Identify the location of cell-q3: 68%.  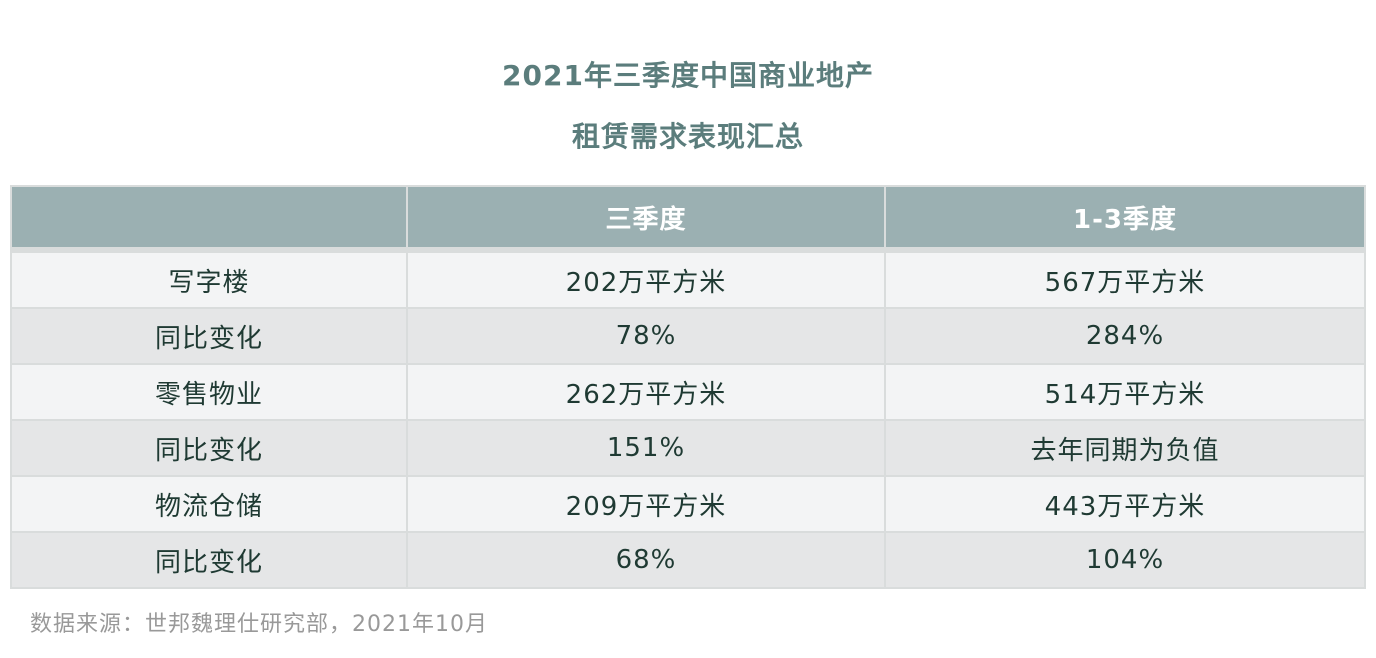
(646, 560).